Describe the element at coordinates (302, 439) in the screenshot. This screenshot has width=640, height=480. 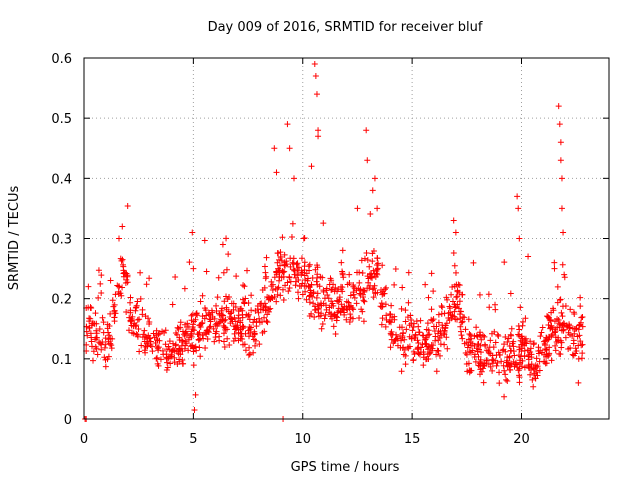
I see `x-tick-label: 10` at that location.